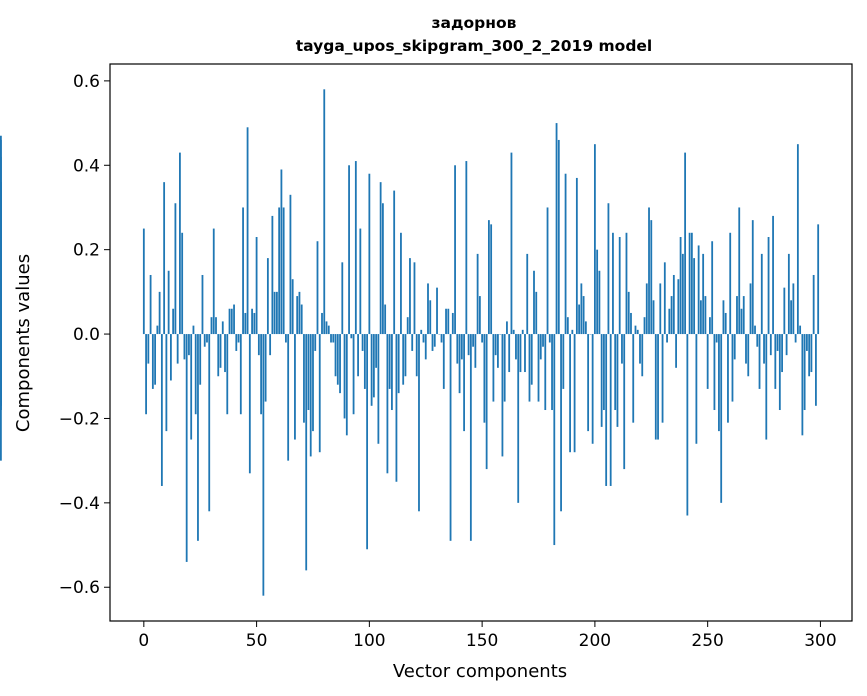 This screenshot has height=696, width=867. What do you see at coordinates (487, 636) in the screenshot?
I see `x-axis-ticks: 0 50 100 150 200 250 300` at bounding box center [487, 636].